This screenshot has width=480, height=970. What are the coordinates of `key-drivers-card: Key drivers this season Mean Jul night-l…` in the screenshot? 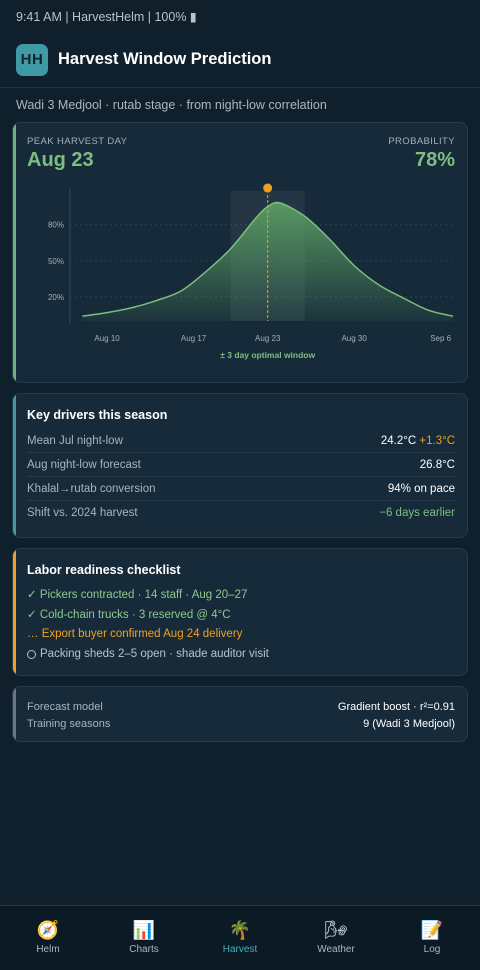 It's located at (240, 465).